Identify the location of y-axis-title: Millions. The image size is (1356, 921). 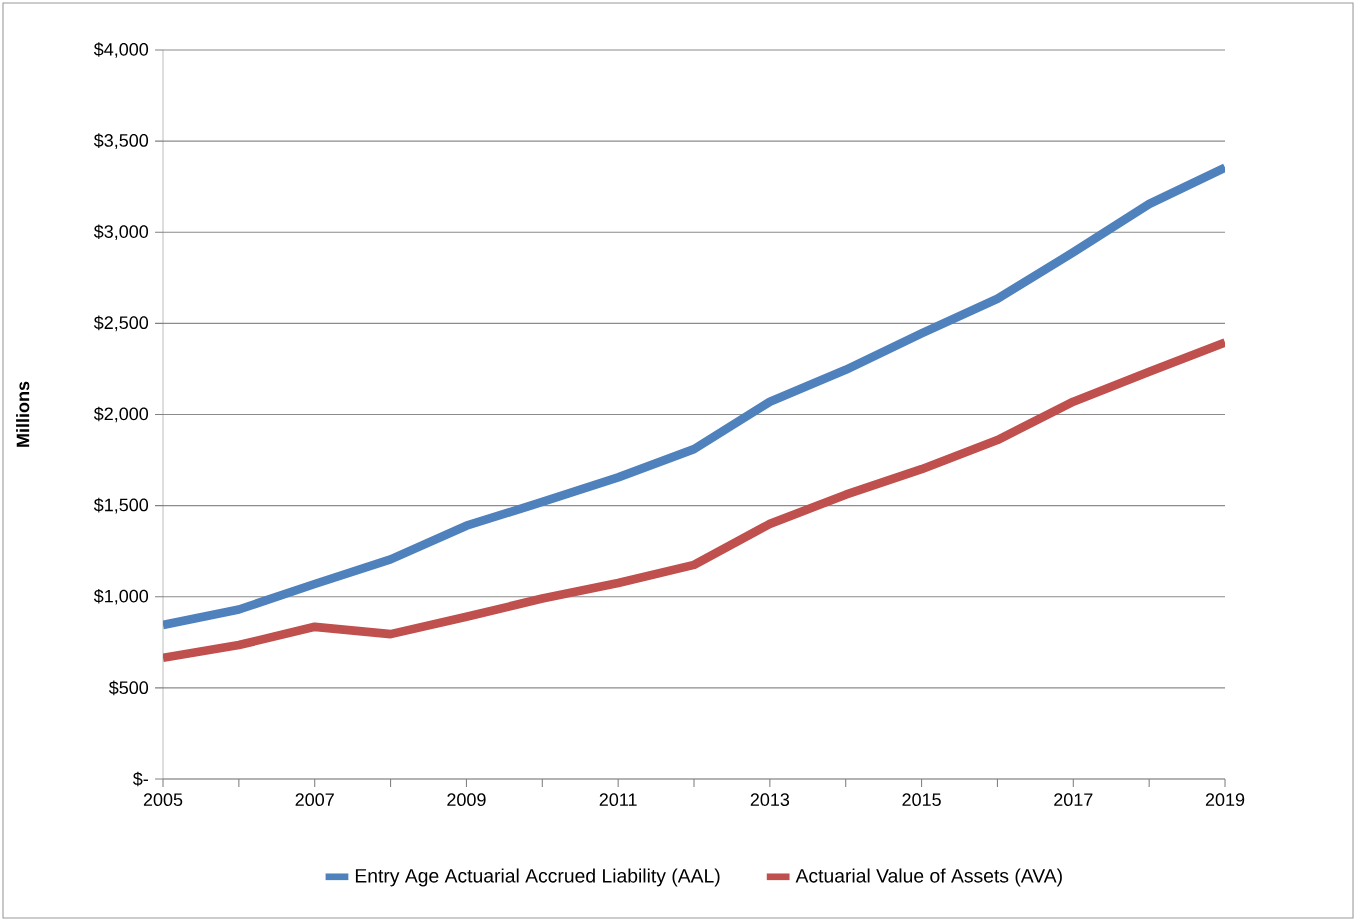
(23, 414).